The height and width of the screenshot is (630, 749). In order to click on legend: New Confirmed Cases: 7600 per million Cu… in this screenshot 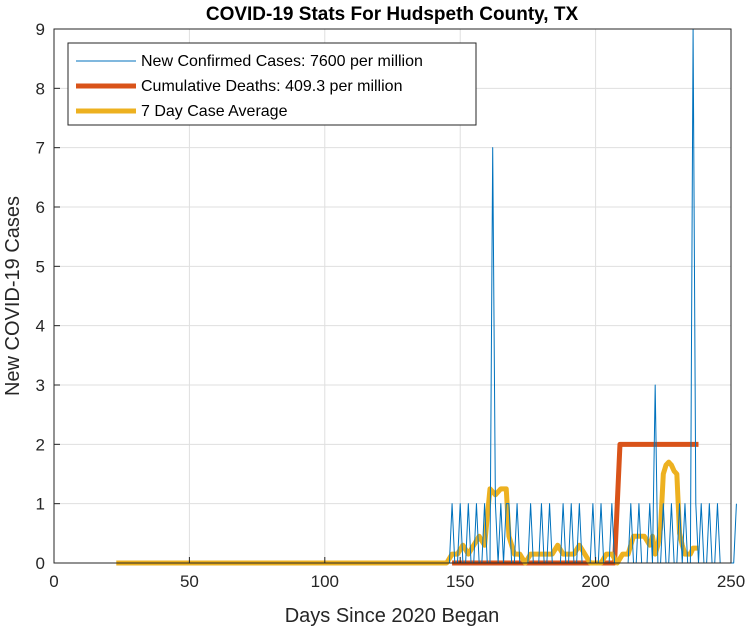, I will do `click(272, 84)`.